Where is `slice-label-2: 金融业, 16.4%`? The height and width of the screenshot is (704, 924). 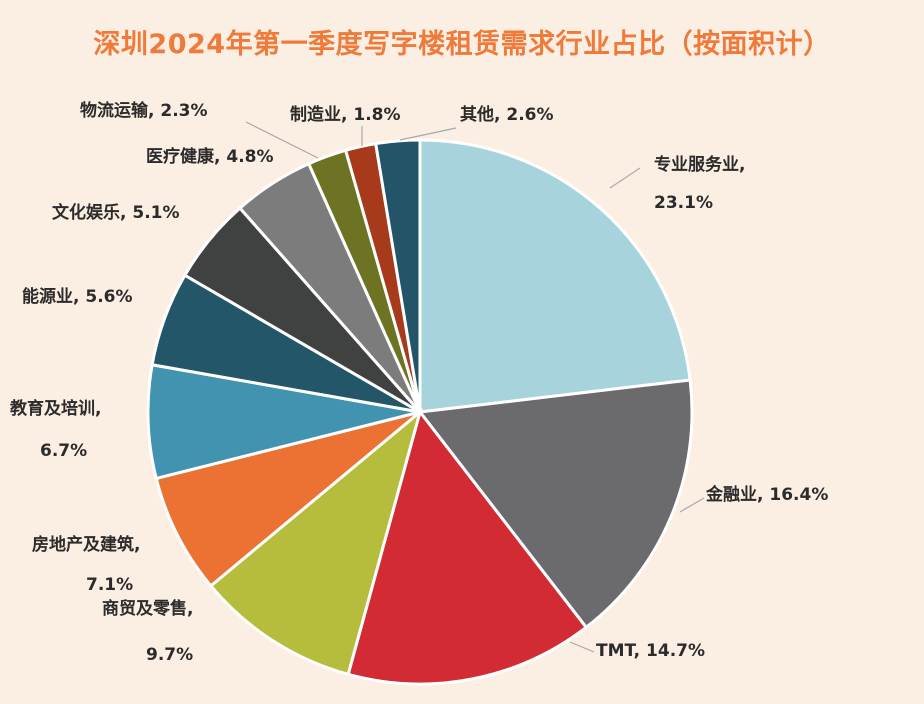
slice-label-2: 金融业, 16.4% is located at coordinates (766, 494).